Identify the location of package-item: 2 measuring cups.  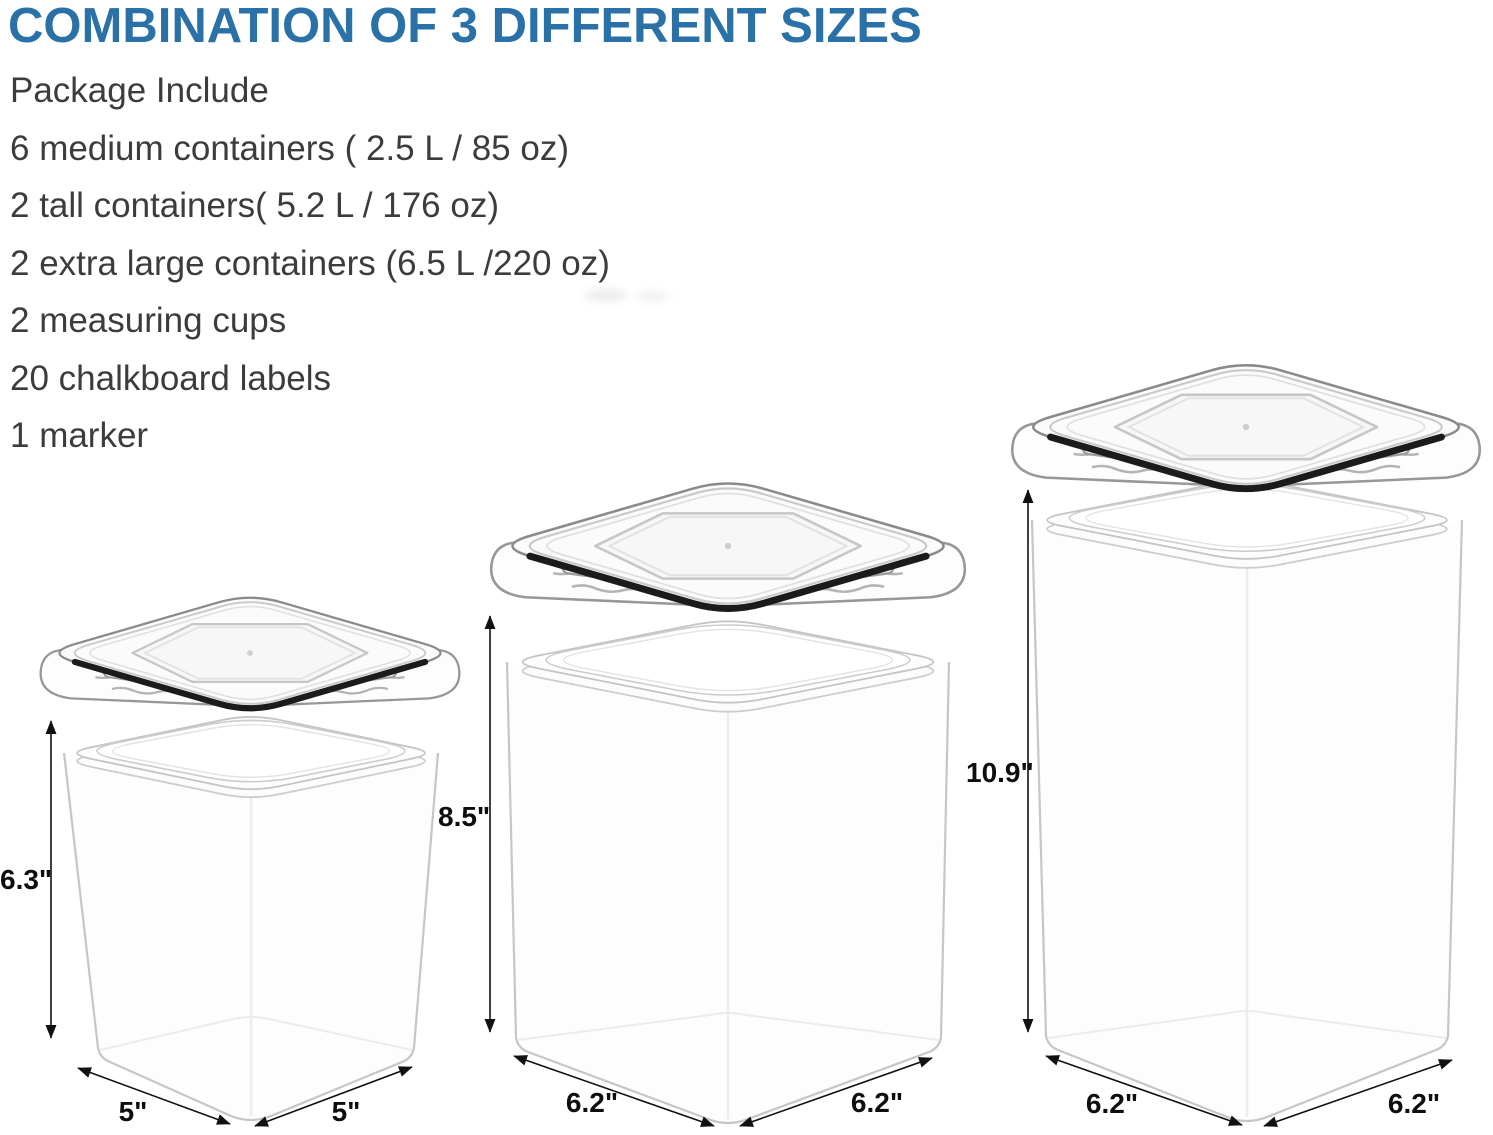
(148, 320).